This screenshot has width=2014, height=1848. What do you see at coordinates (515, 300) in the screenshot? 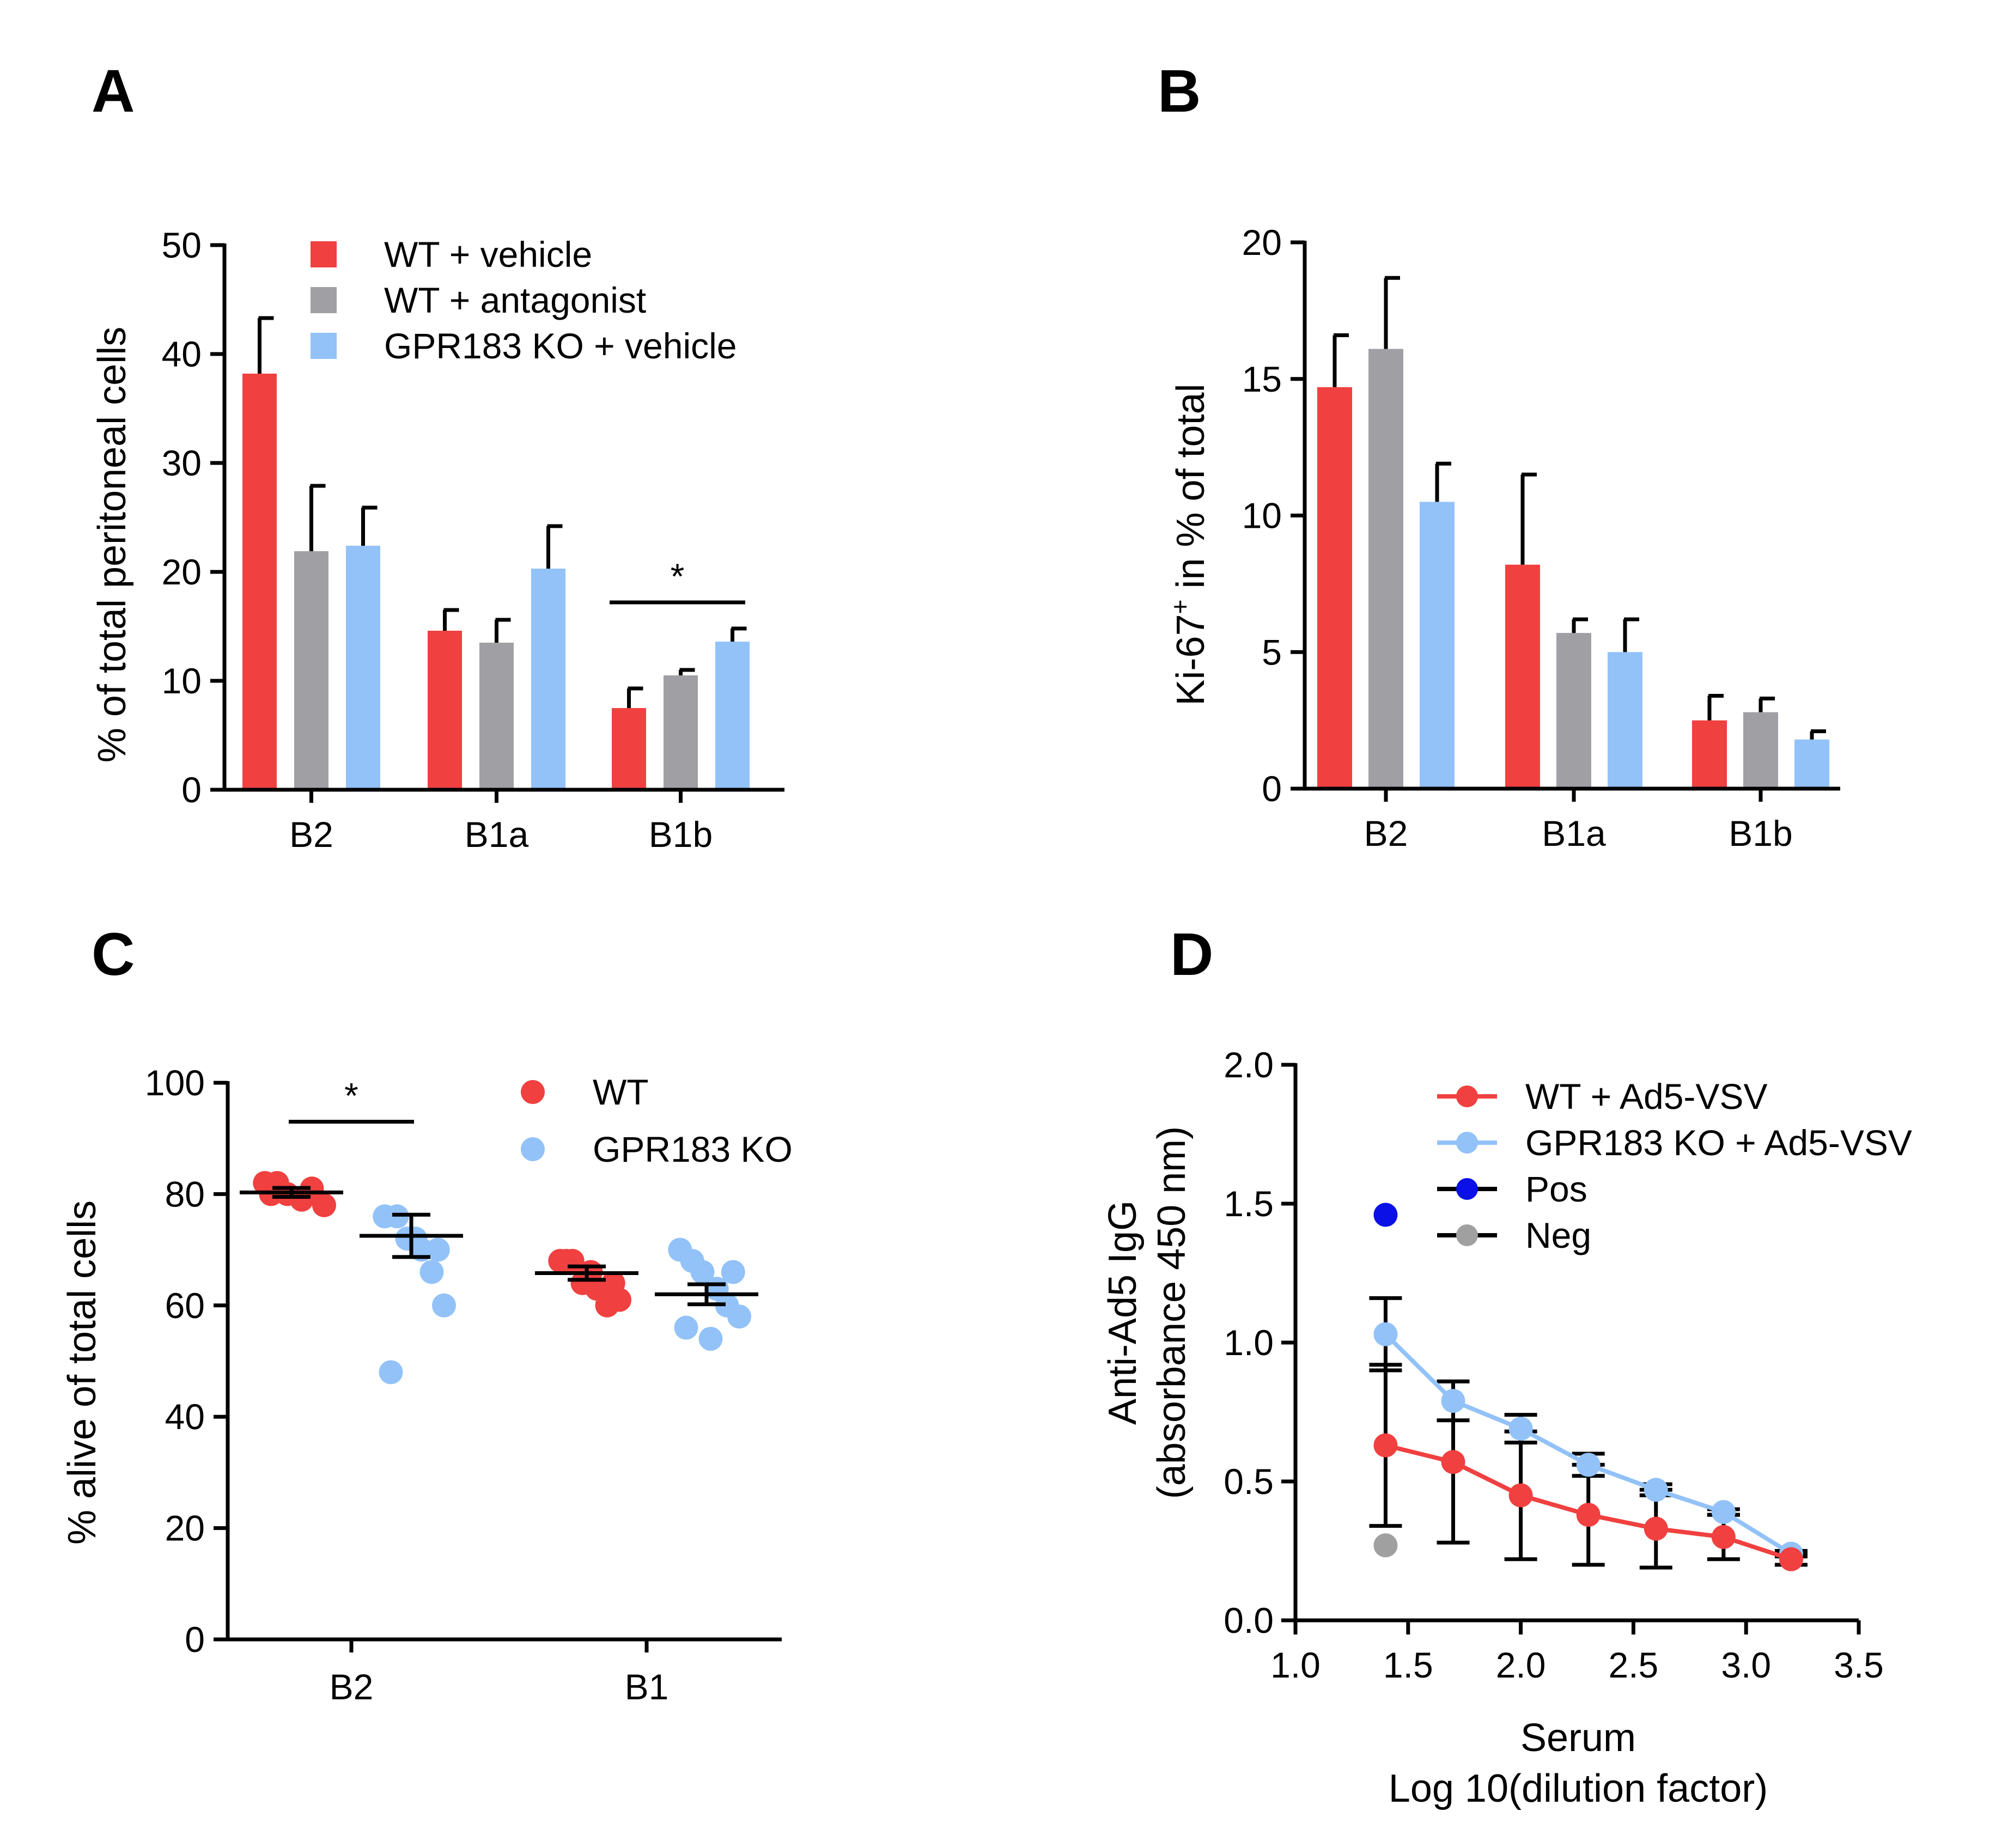
I see `legend-label-wt-antagonist: WT + antagonist` at bounding box center [515, 300].